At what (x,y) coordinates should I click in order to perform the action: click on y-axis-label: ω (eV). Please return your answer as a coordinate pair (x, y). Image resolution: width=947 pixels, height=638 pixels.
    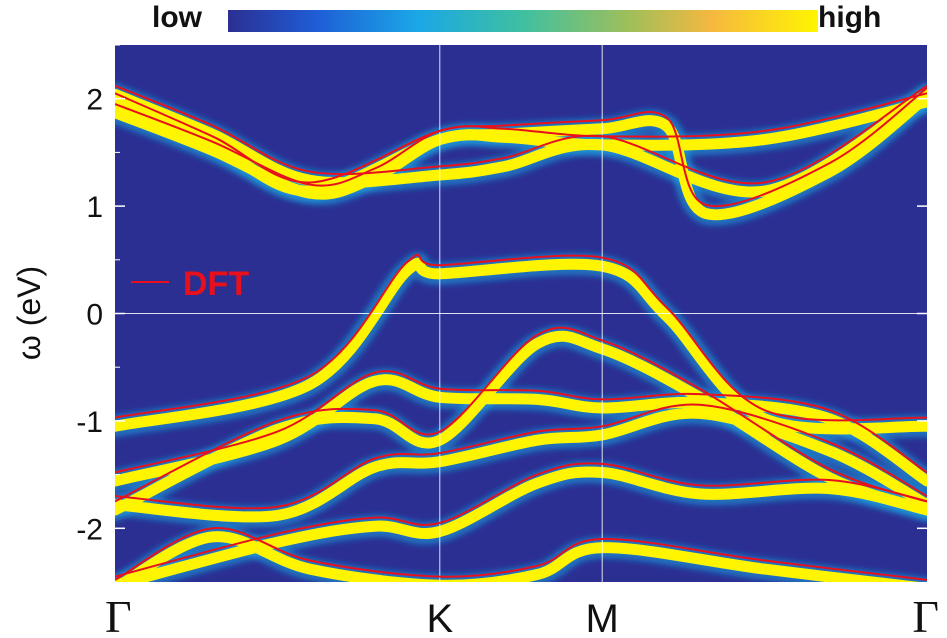
    Looking at the image, I should click on (29, 313).